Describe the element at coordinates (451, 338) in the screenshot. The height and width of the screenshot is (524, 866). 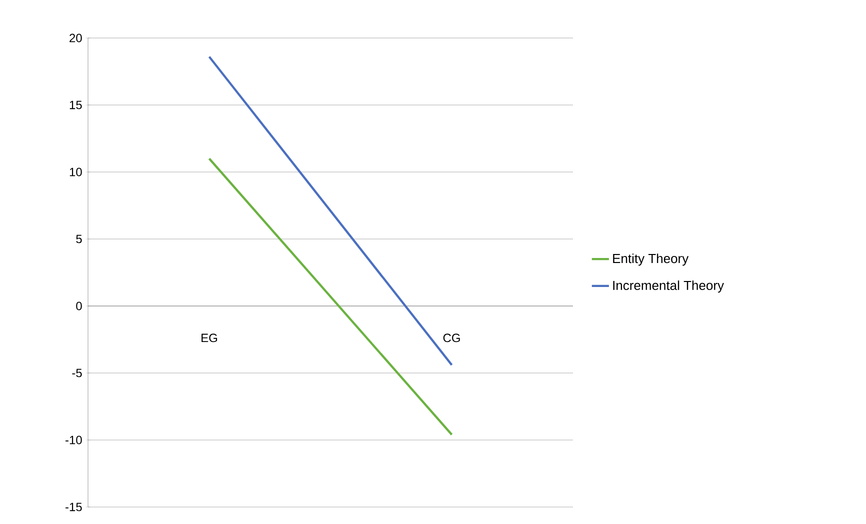
I see `x-tick-label: CG` at that location.